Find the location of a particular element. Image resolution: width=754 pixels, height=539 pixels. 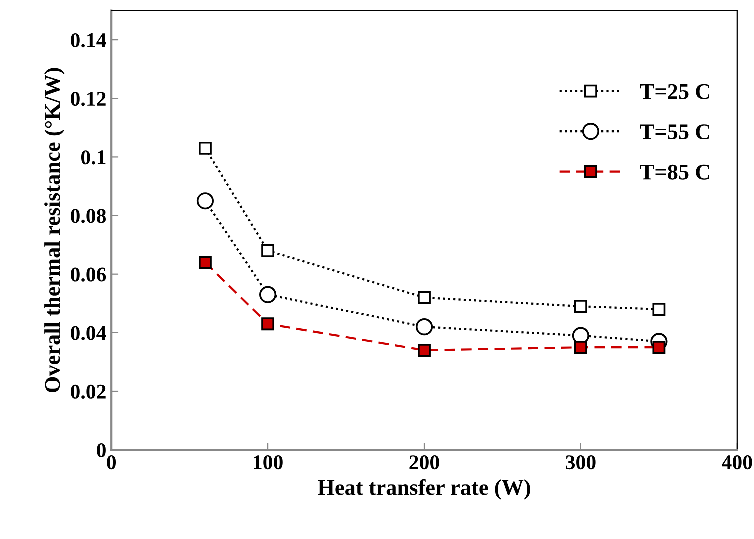

legend-label: T=25 C is located at coordinates (675, 92).